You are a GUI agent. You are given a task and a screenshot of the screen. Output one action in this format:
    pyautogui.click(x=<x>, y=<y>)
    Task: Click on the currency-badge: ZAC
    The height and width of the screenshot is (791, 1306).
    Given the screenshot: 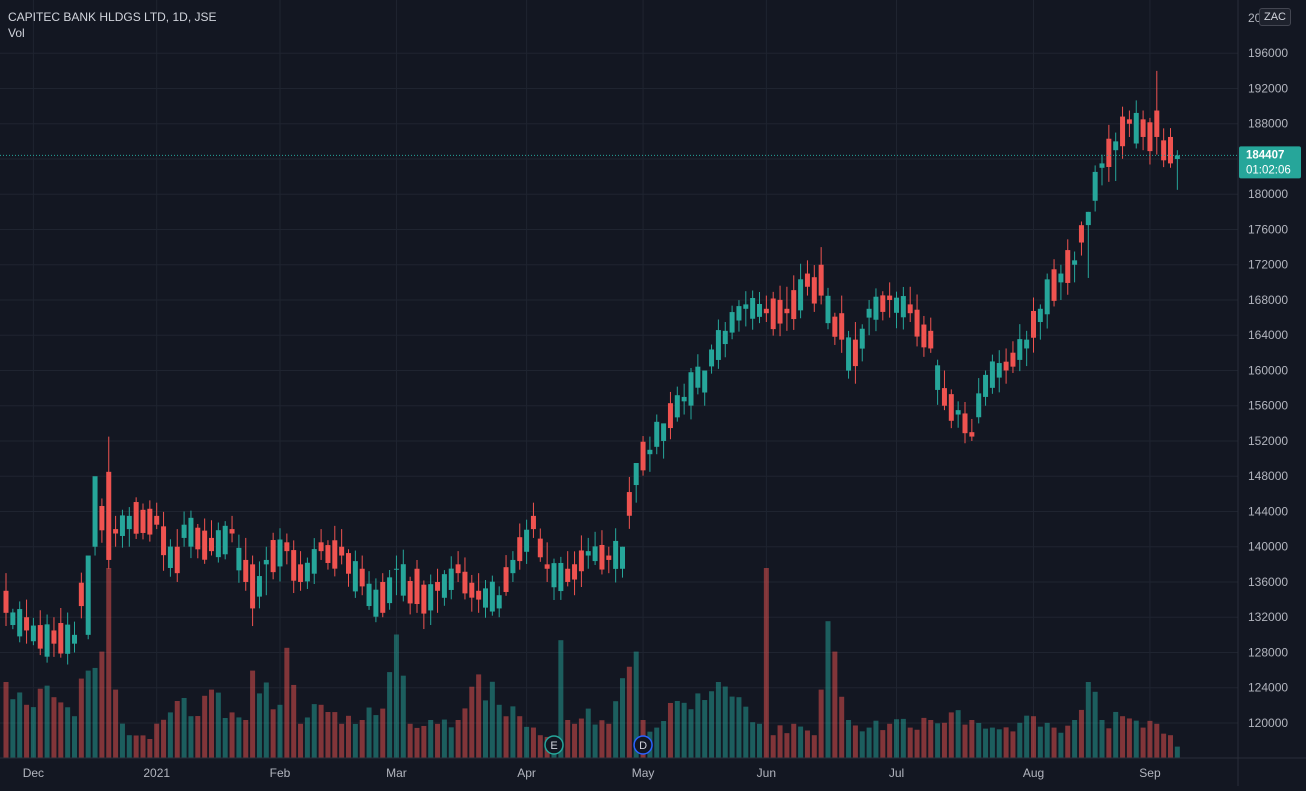 What is the action you would take?
    pyautogui.click(x=1275, y=17)
    